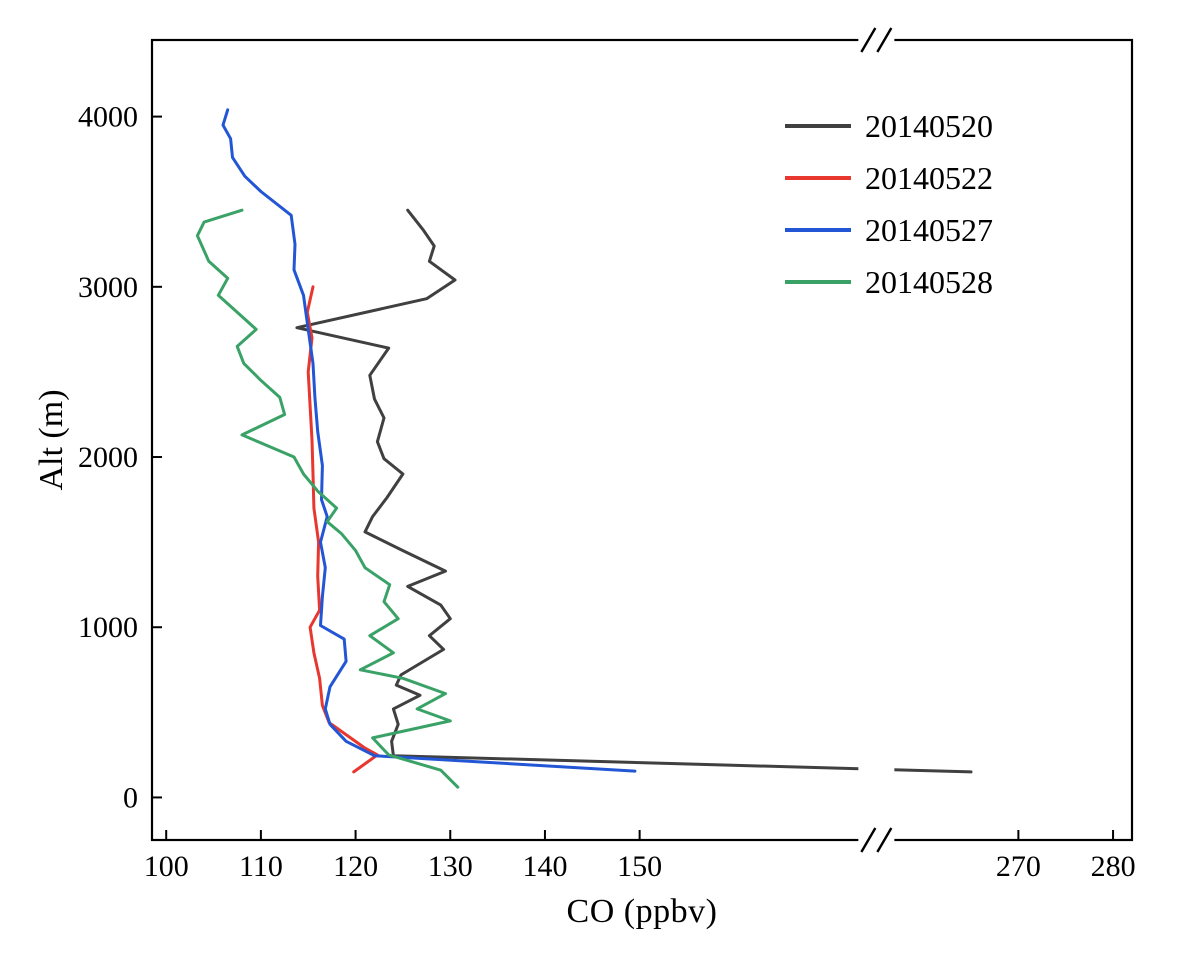  I want to click on legend-label: 20140528, so click(929, 282).